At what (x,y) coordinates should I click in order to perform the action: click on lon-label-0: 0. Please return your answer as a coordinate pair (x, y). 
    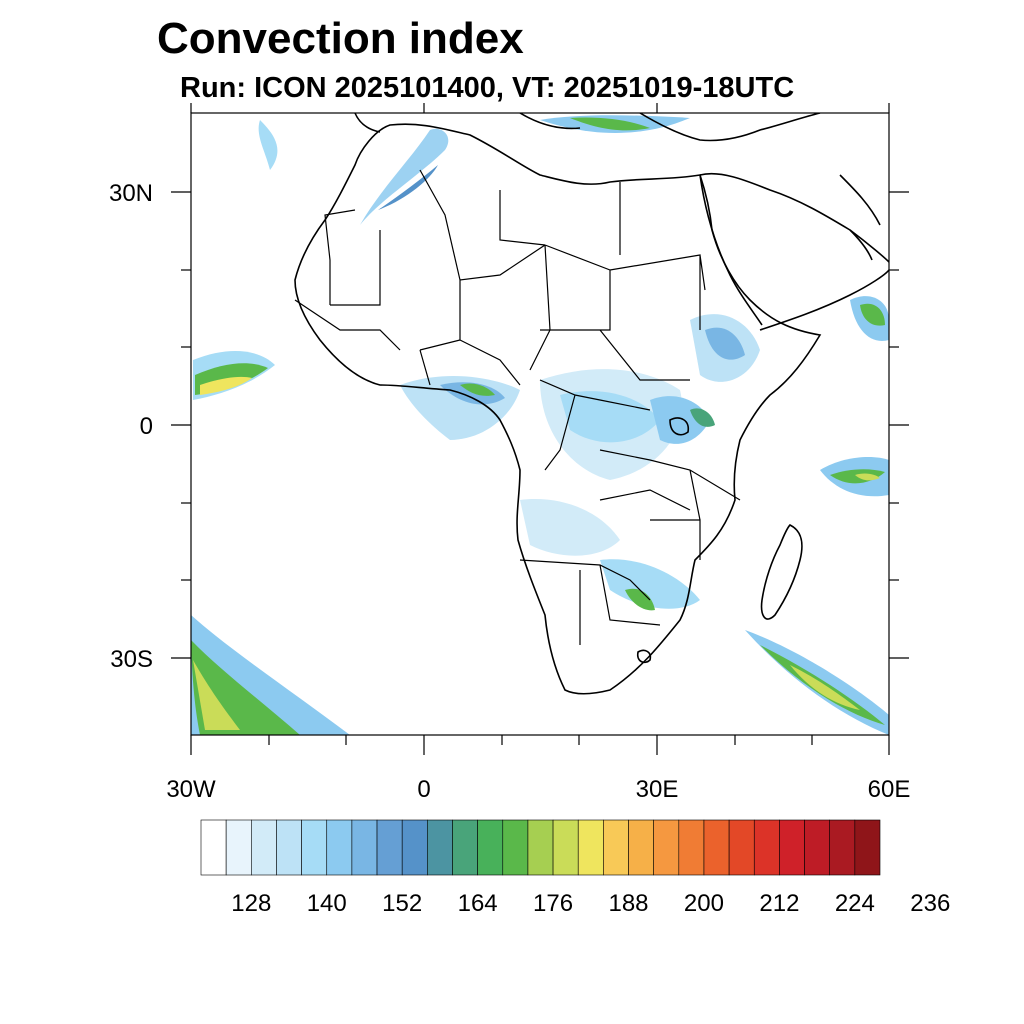
    Looking at the image, I should click on (423, 789).